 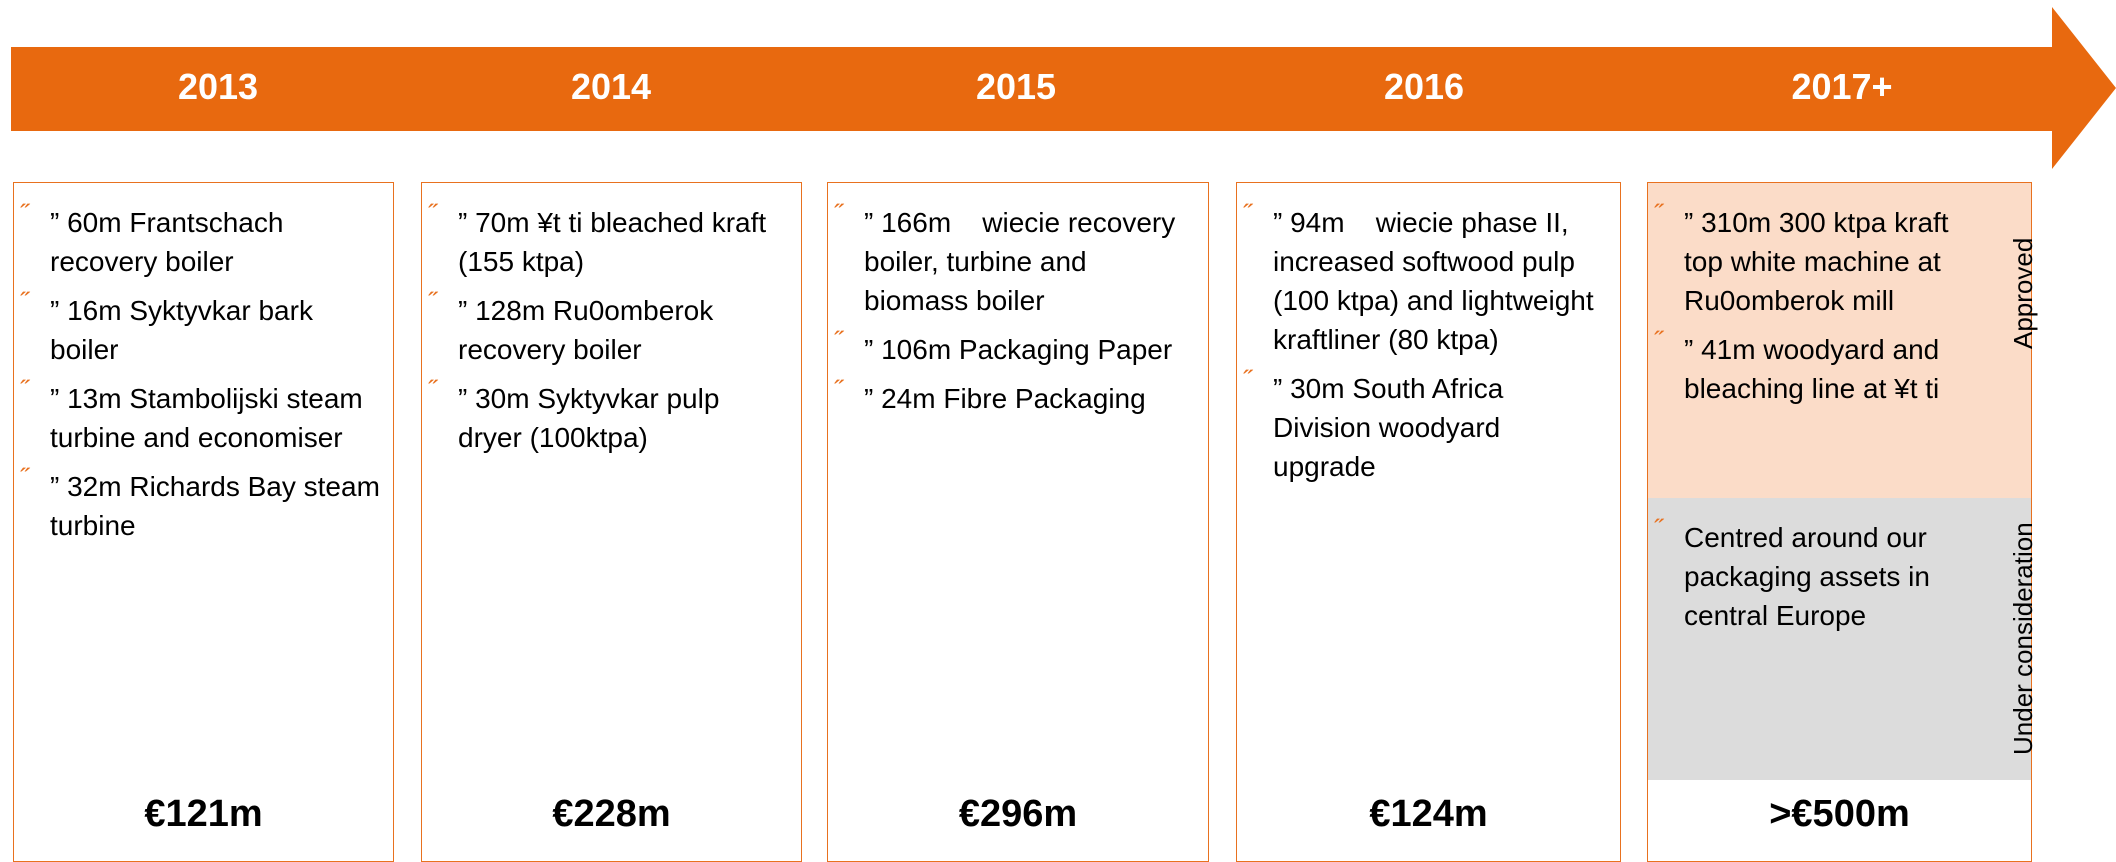 What do you see at coordinates (200, 326) in the screenshot?
I see `bullet-item: ” 16m Syktyvkar bark boiler` at bounding box center [200, 326].